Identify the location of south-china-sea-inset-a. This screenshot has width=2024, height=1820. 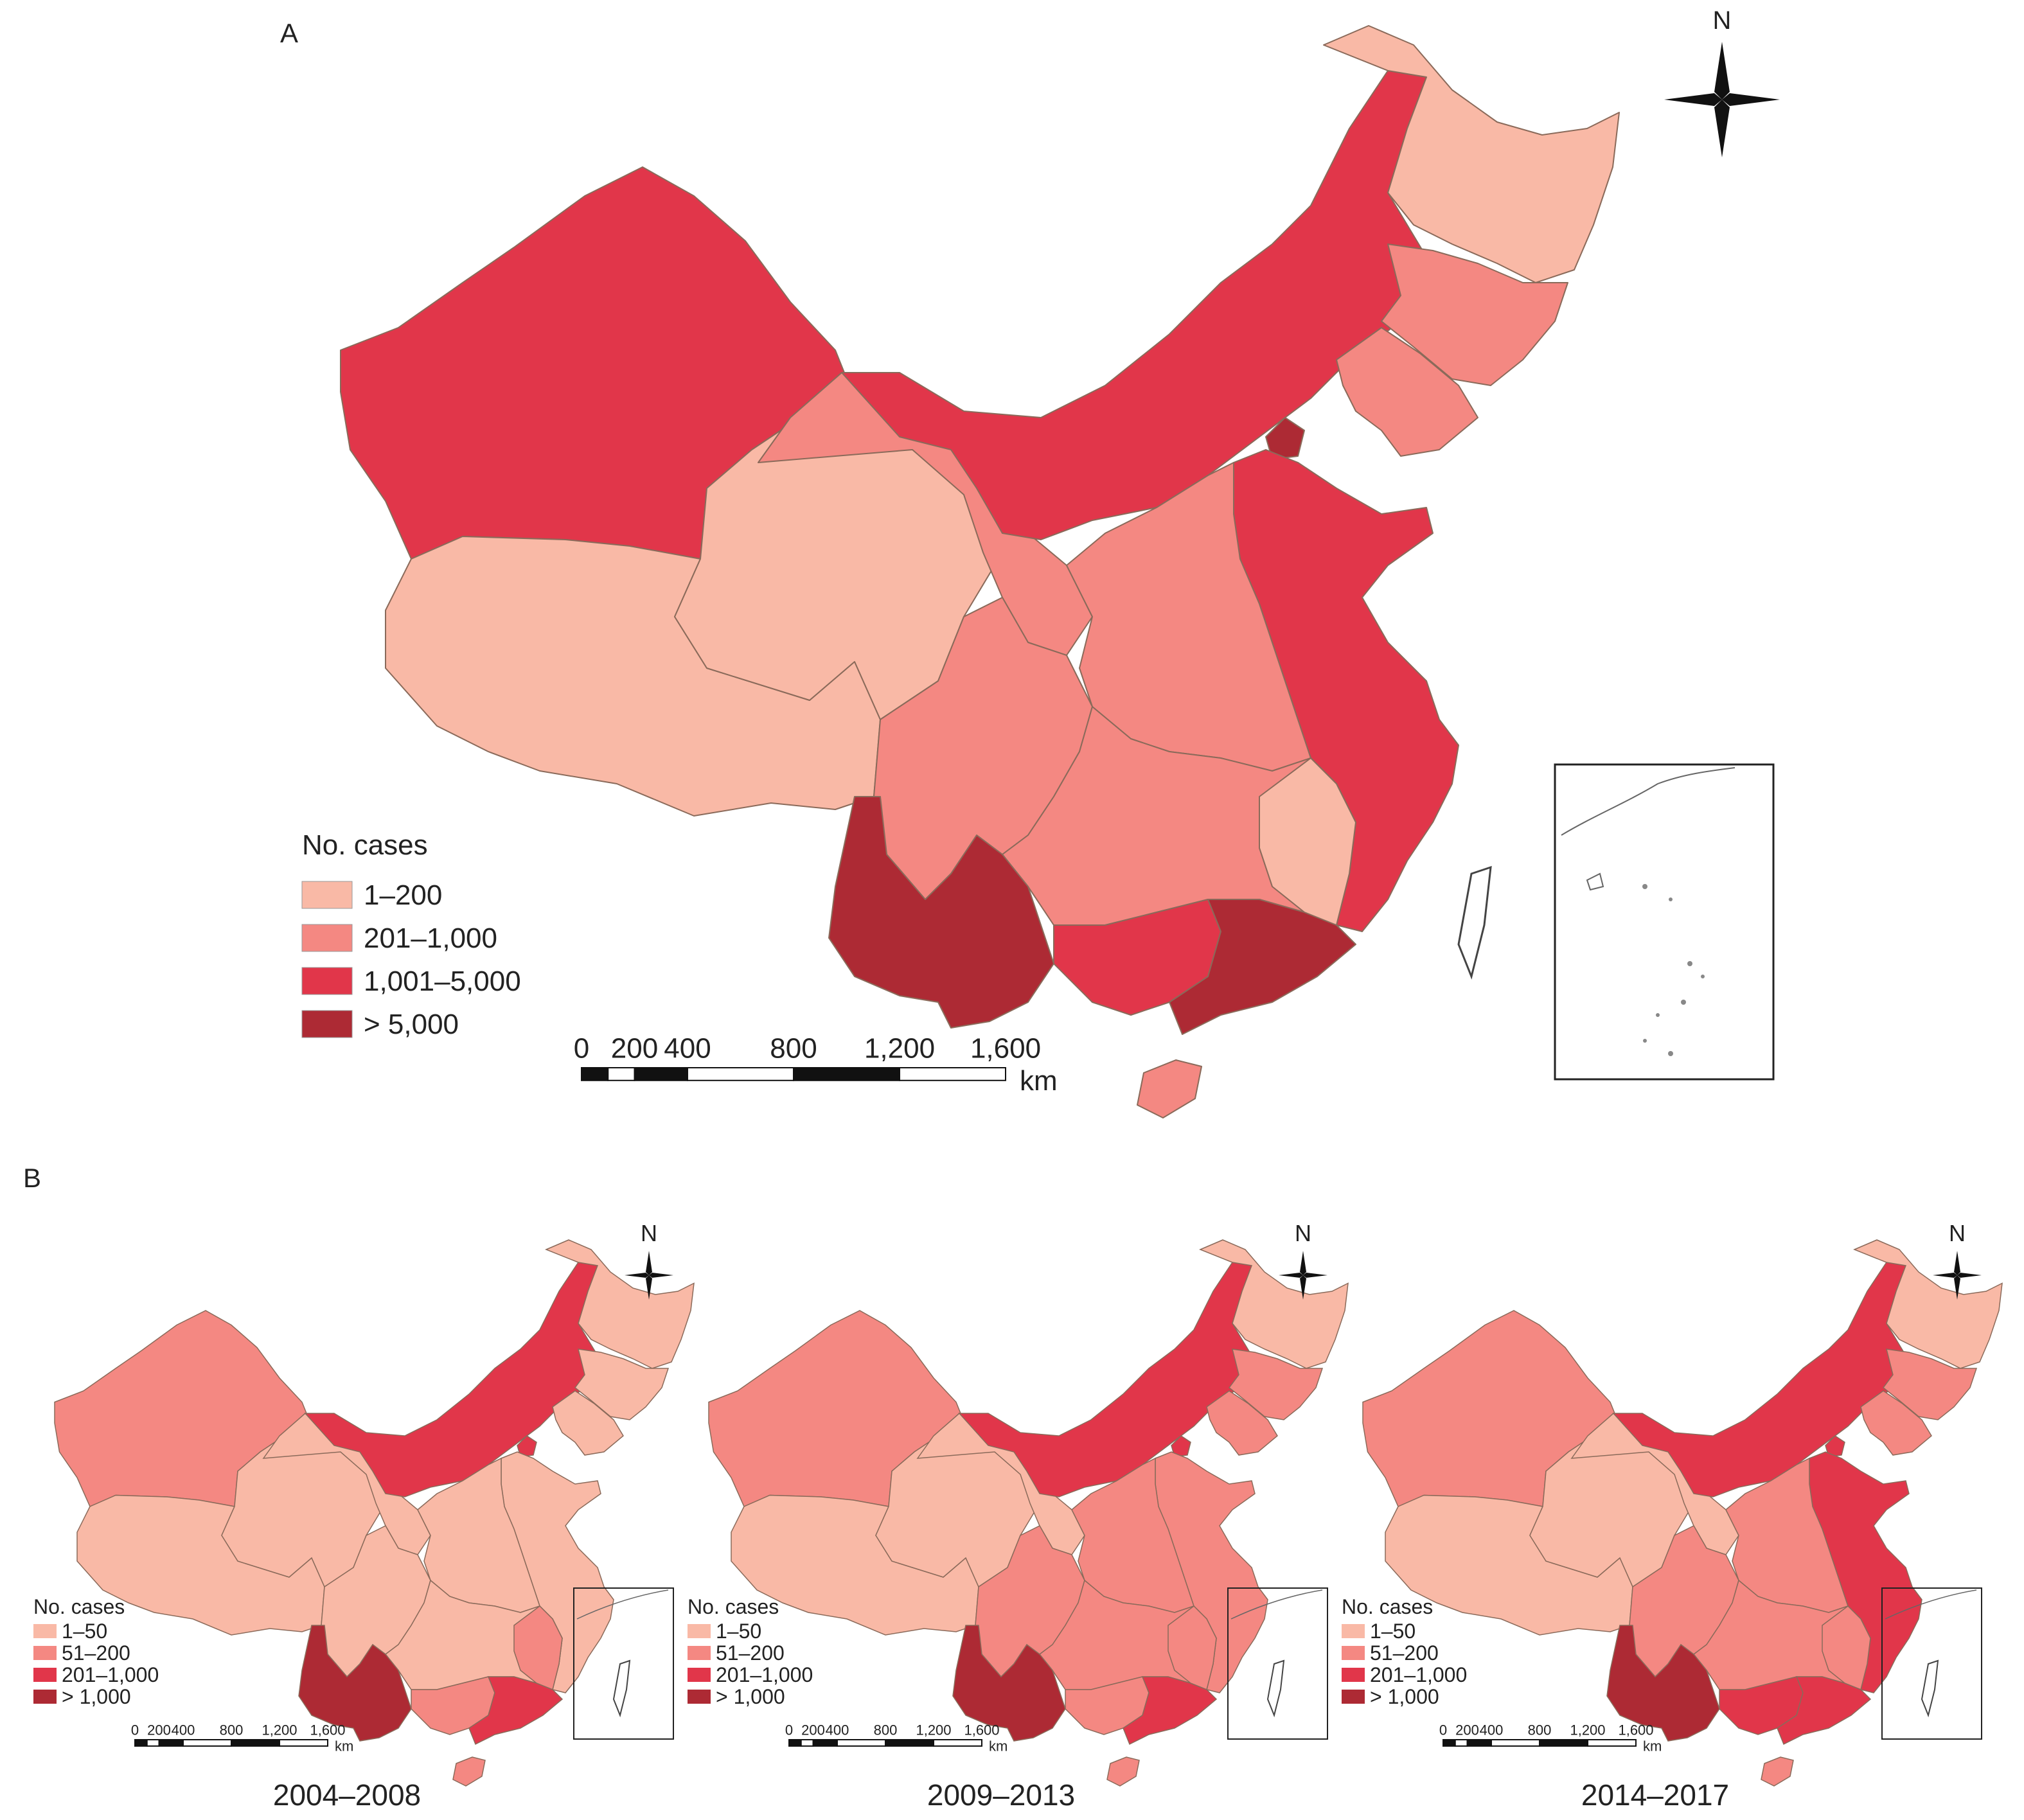
(1664, 922).